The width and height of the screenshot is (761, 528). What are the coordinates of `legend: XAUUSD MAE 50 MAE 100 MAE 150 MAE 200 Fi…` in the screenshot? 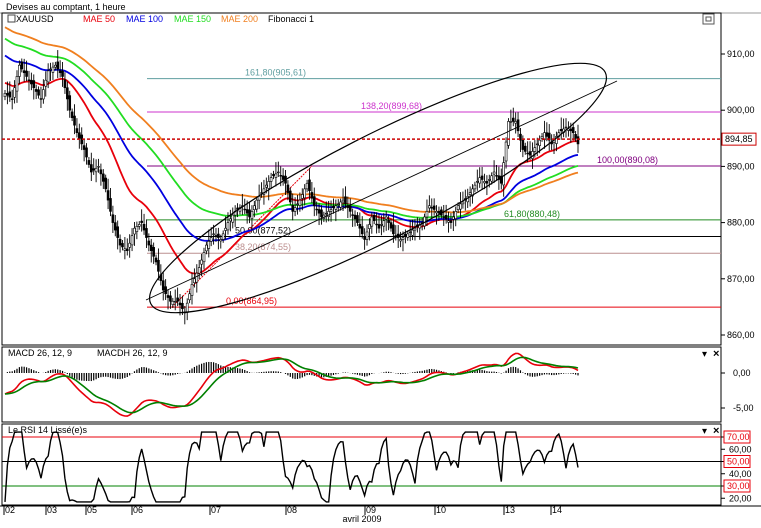 It's located at (160, 19).